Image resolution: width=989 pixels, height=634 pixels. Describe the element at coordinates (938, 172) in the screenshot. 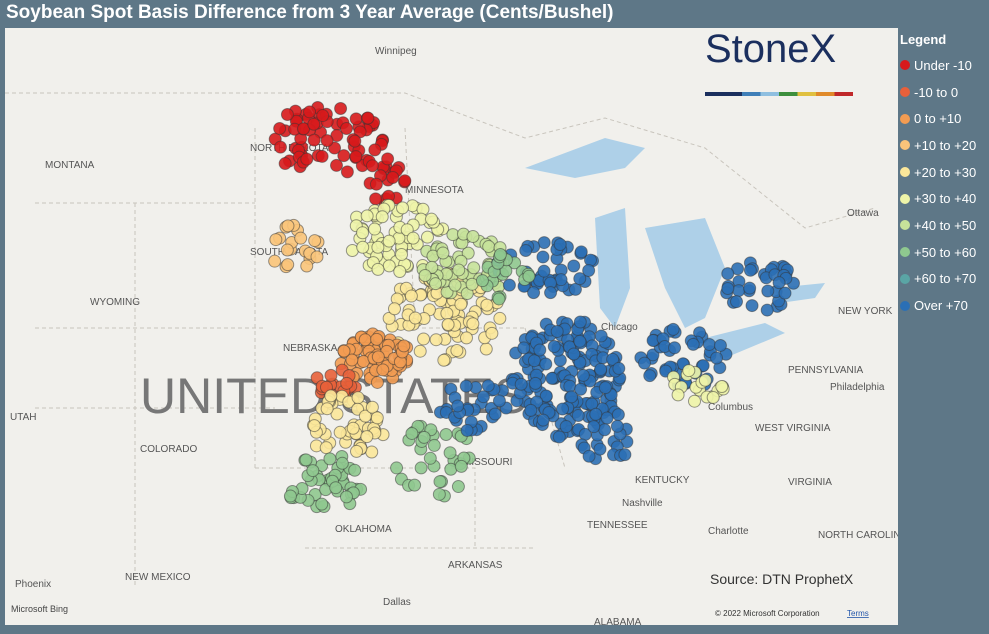

I see `legend-item: +20 to +30` at that location.